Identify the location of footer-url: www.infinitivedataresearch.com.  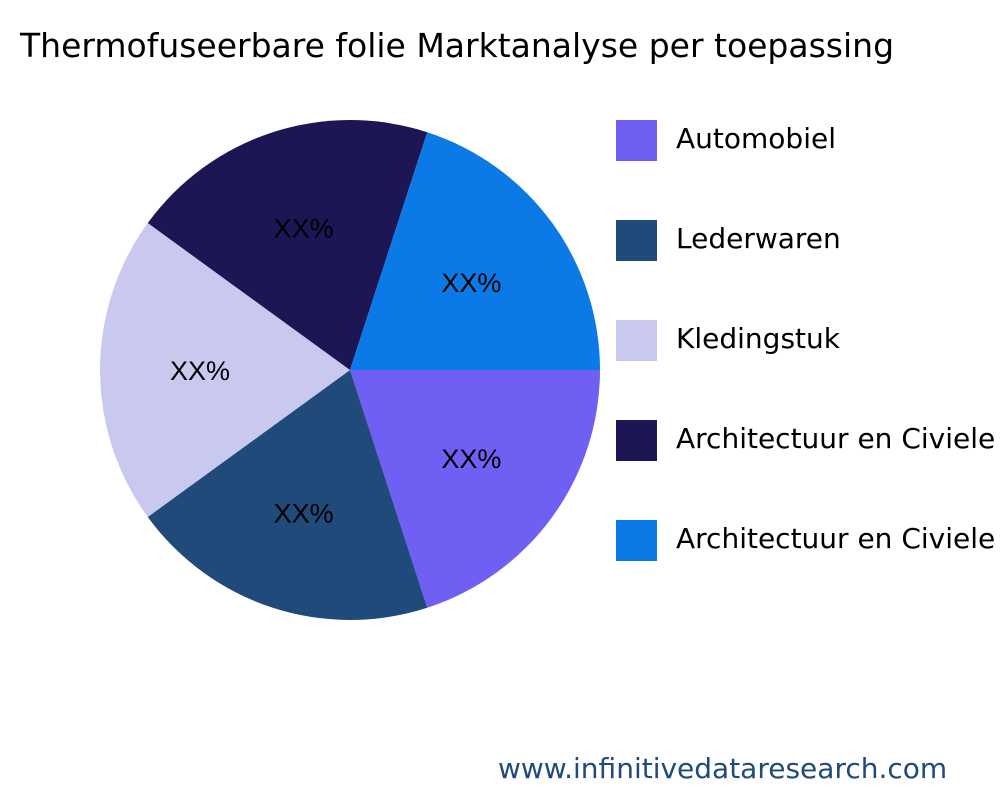
(723, 768).